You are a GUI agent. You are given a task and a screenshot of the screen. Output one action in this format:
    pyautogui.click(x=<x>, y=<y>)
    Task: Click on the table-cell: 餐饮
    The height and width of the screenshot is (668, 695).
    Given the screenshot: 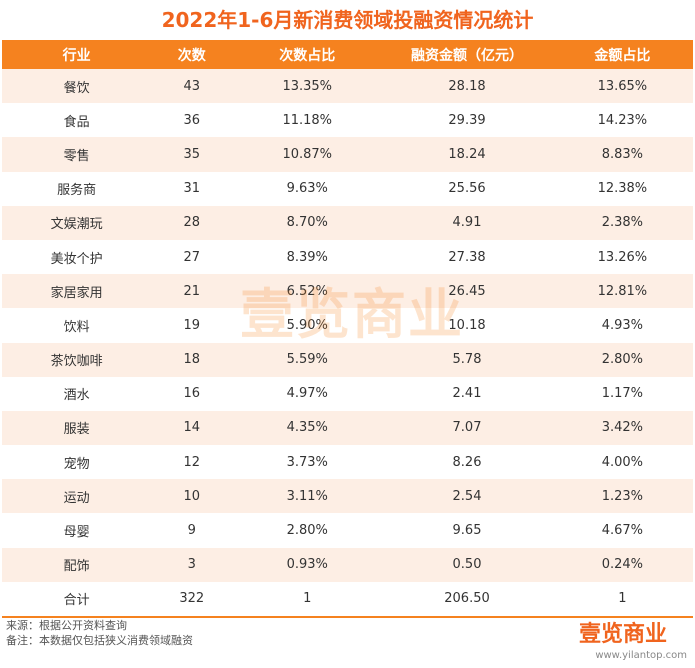 What is the action you would take?
    pyautogui.click(x=77, y=86)
    